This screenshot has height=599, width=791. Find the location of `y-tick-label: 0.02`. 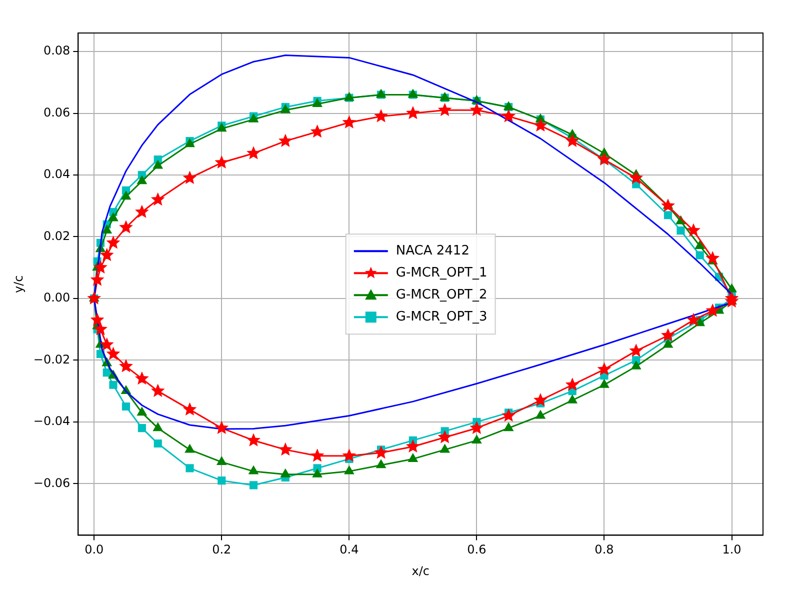

y-tick-label: 0.02 is located at coordinates (56, 235).